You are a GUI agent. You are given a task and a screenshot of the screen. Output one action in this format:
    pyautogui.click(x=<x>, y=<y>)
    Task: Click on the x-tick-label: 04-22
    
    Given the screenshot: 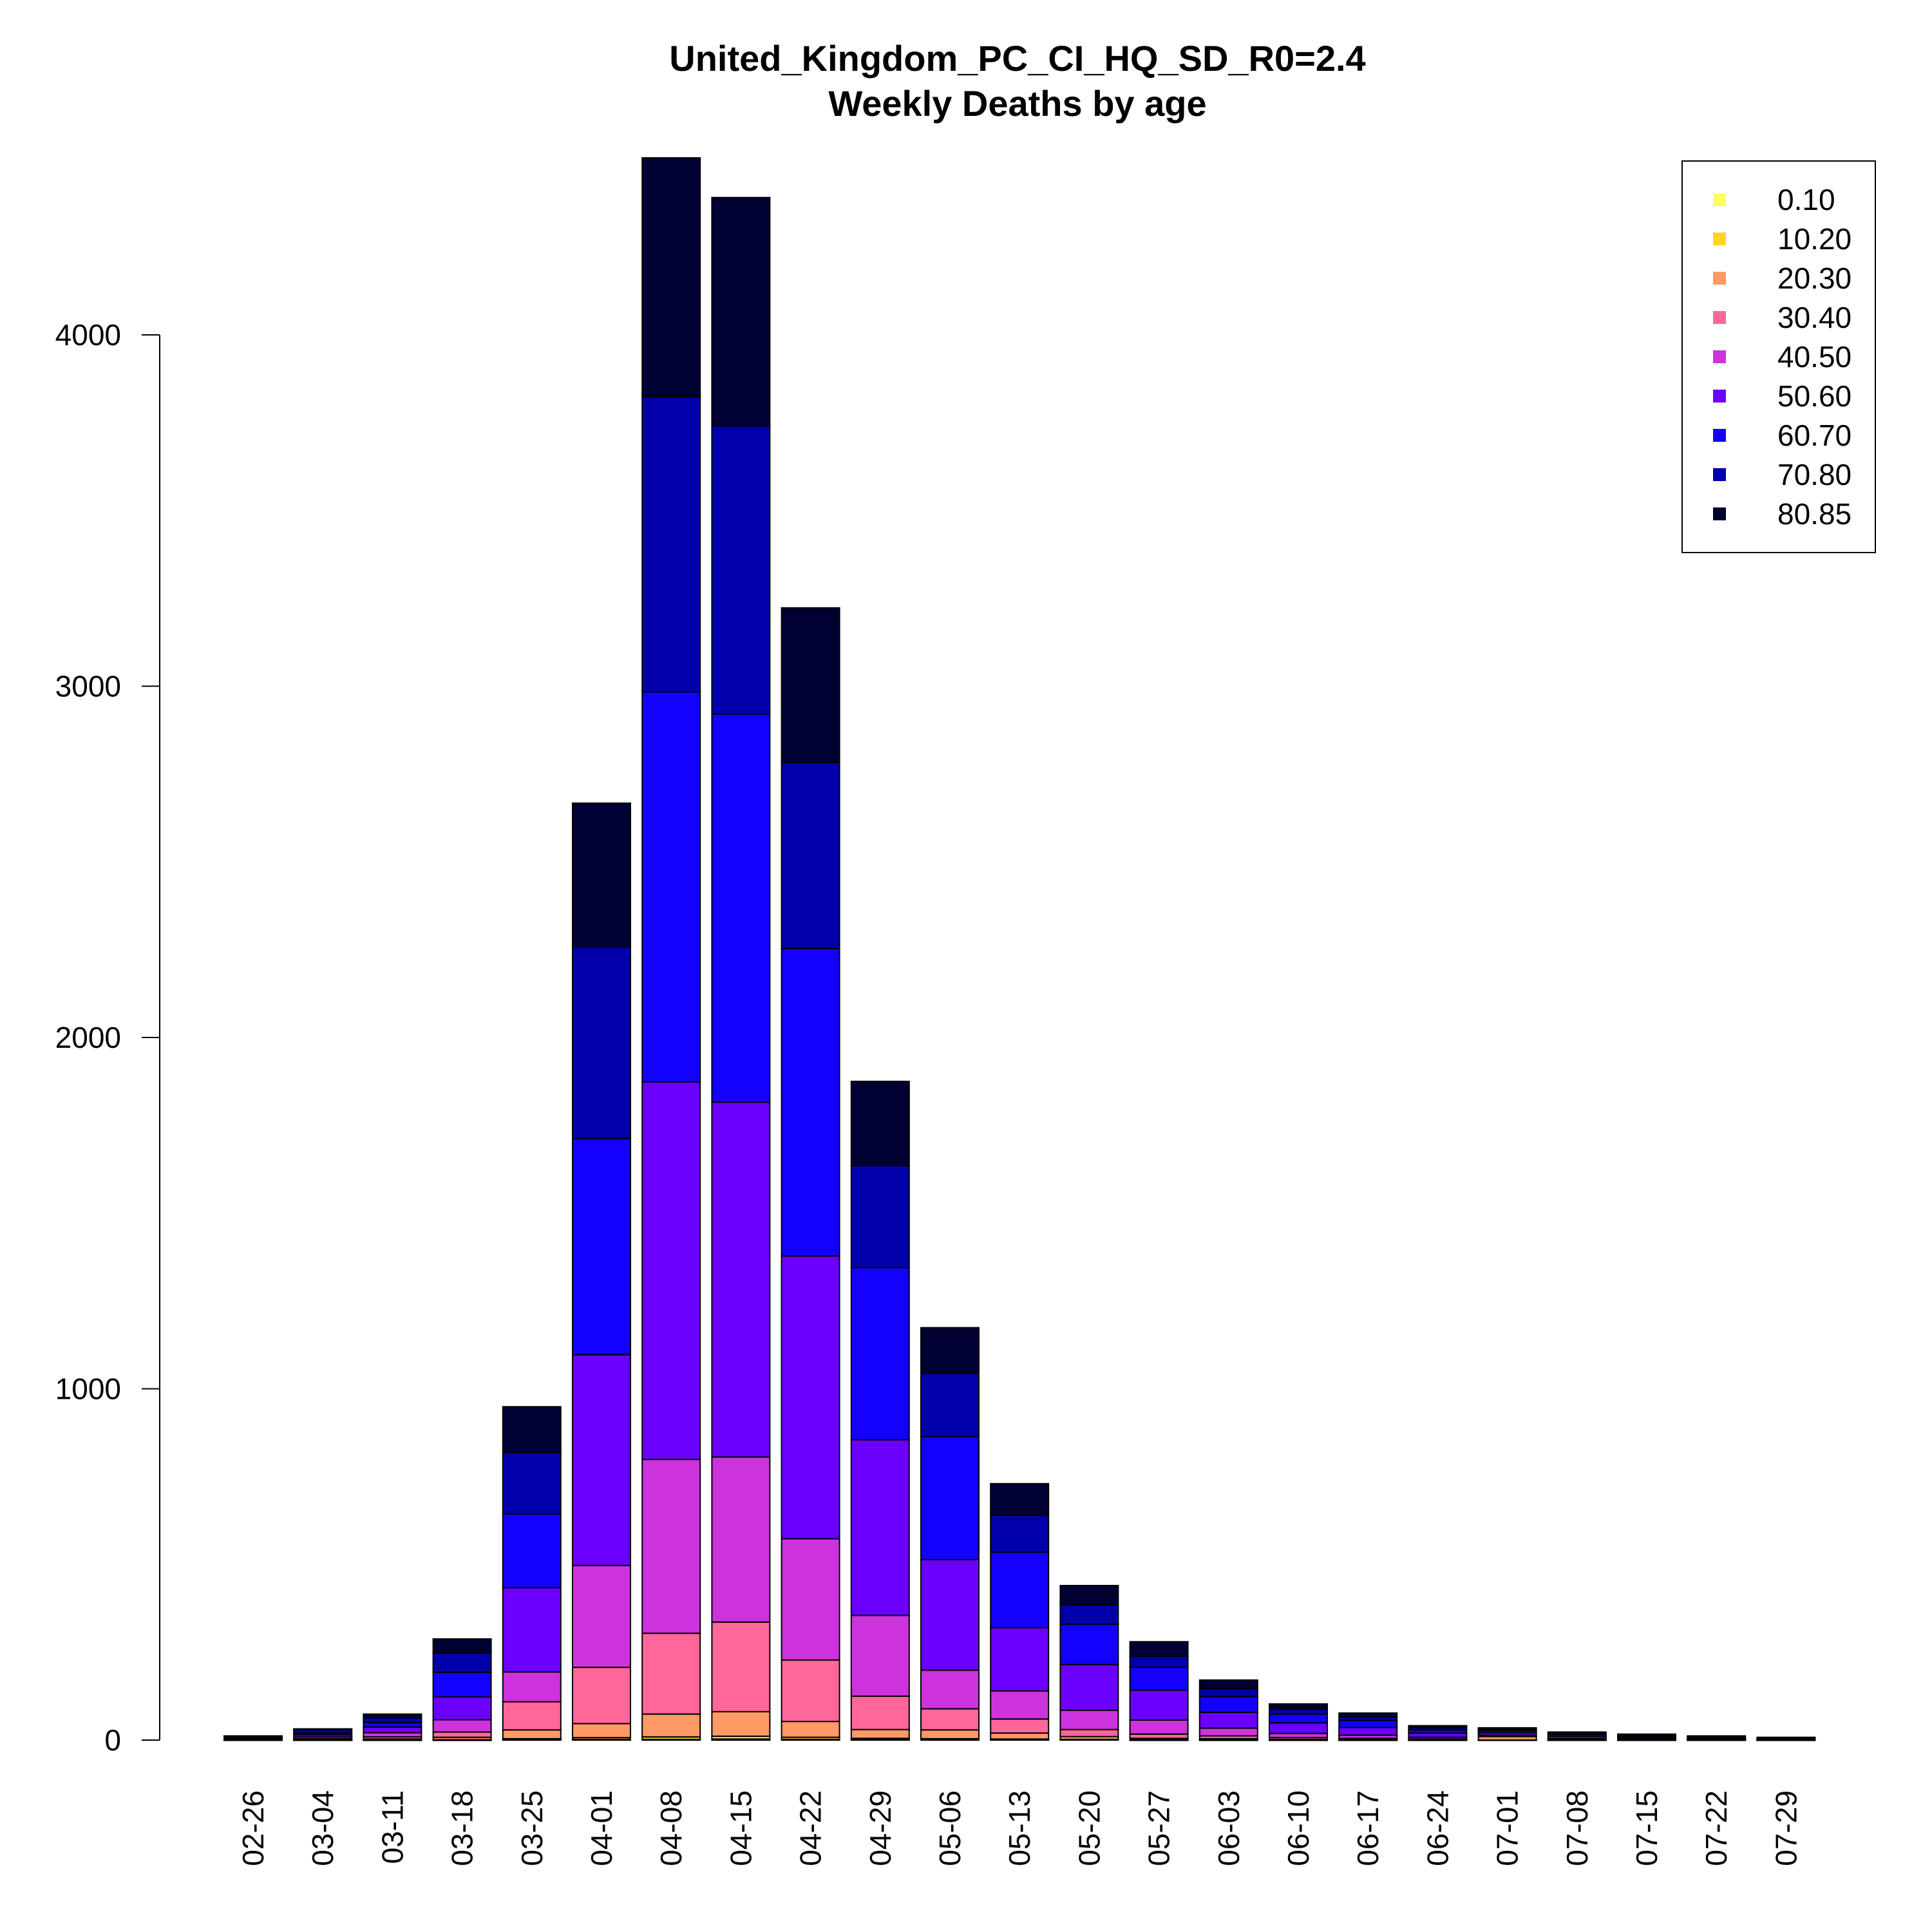 What is the action you would take?
    pyautogui.click(x=811, y=1828)
    